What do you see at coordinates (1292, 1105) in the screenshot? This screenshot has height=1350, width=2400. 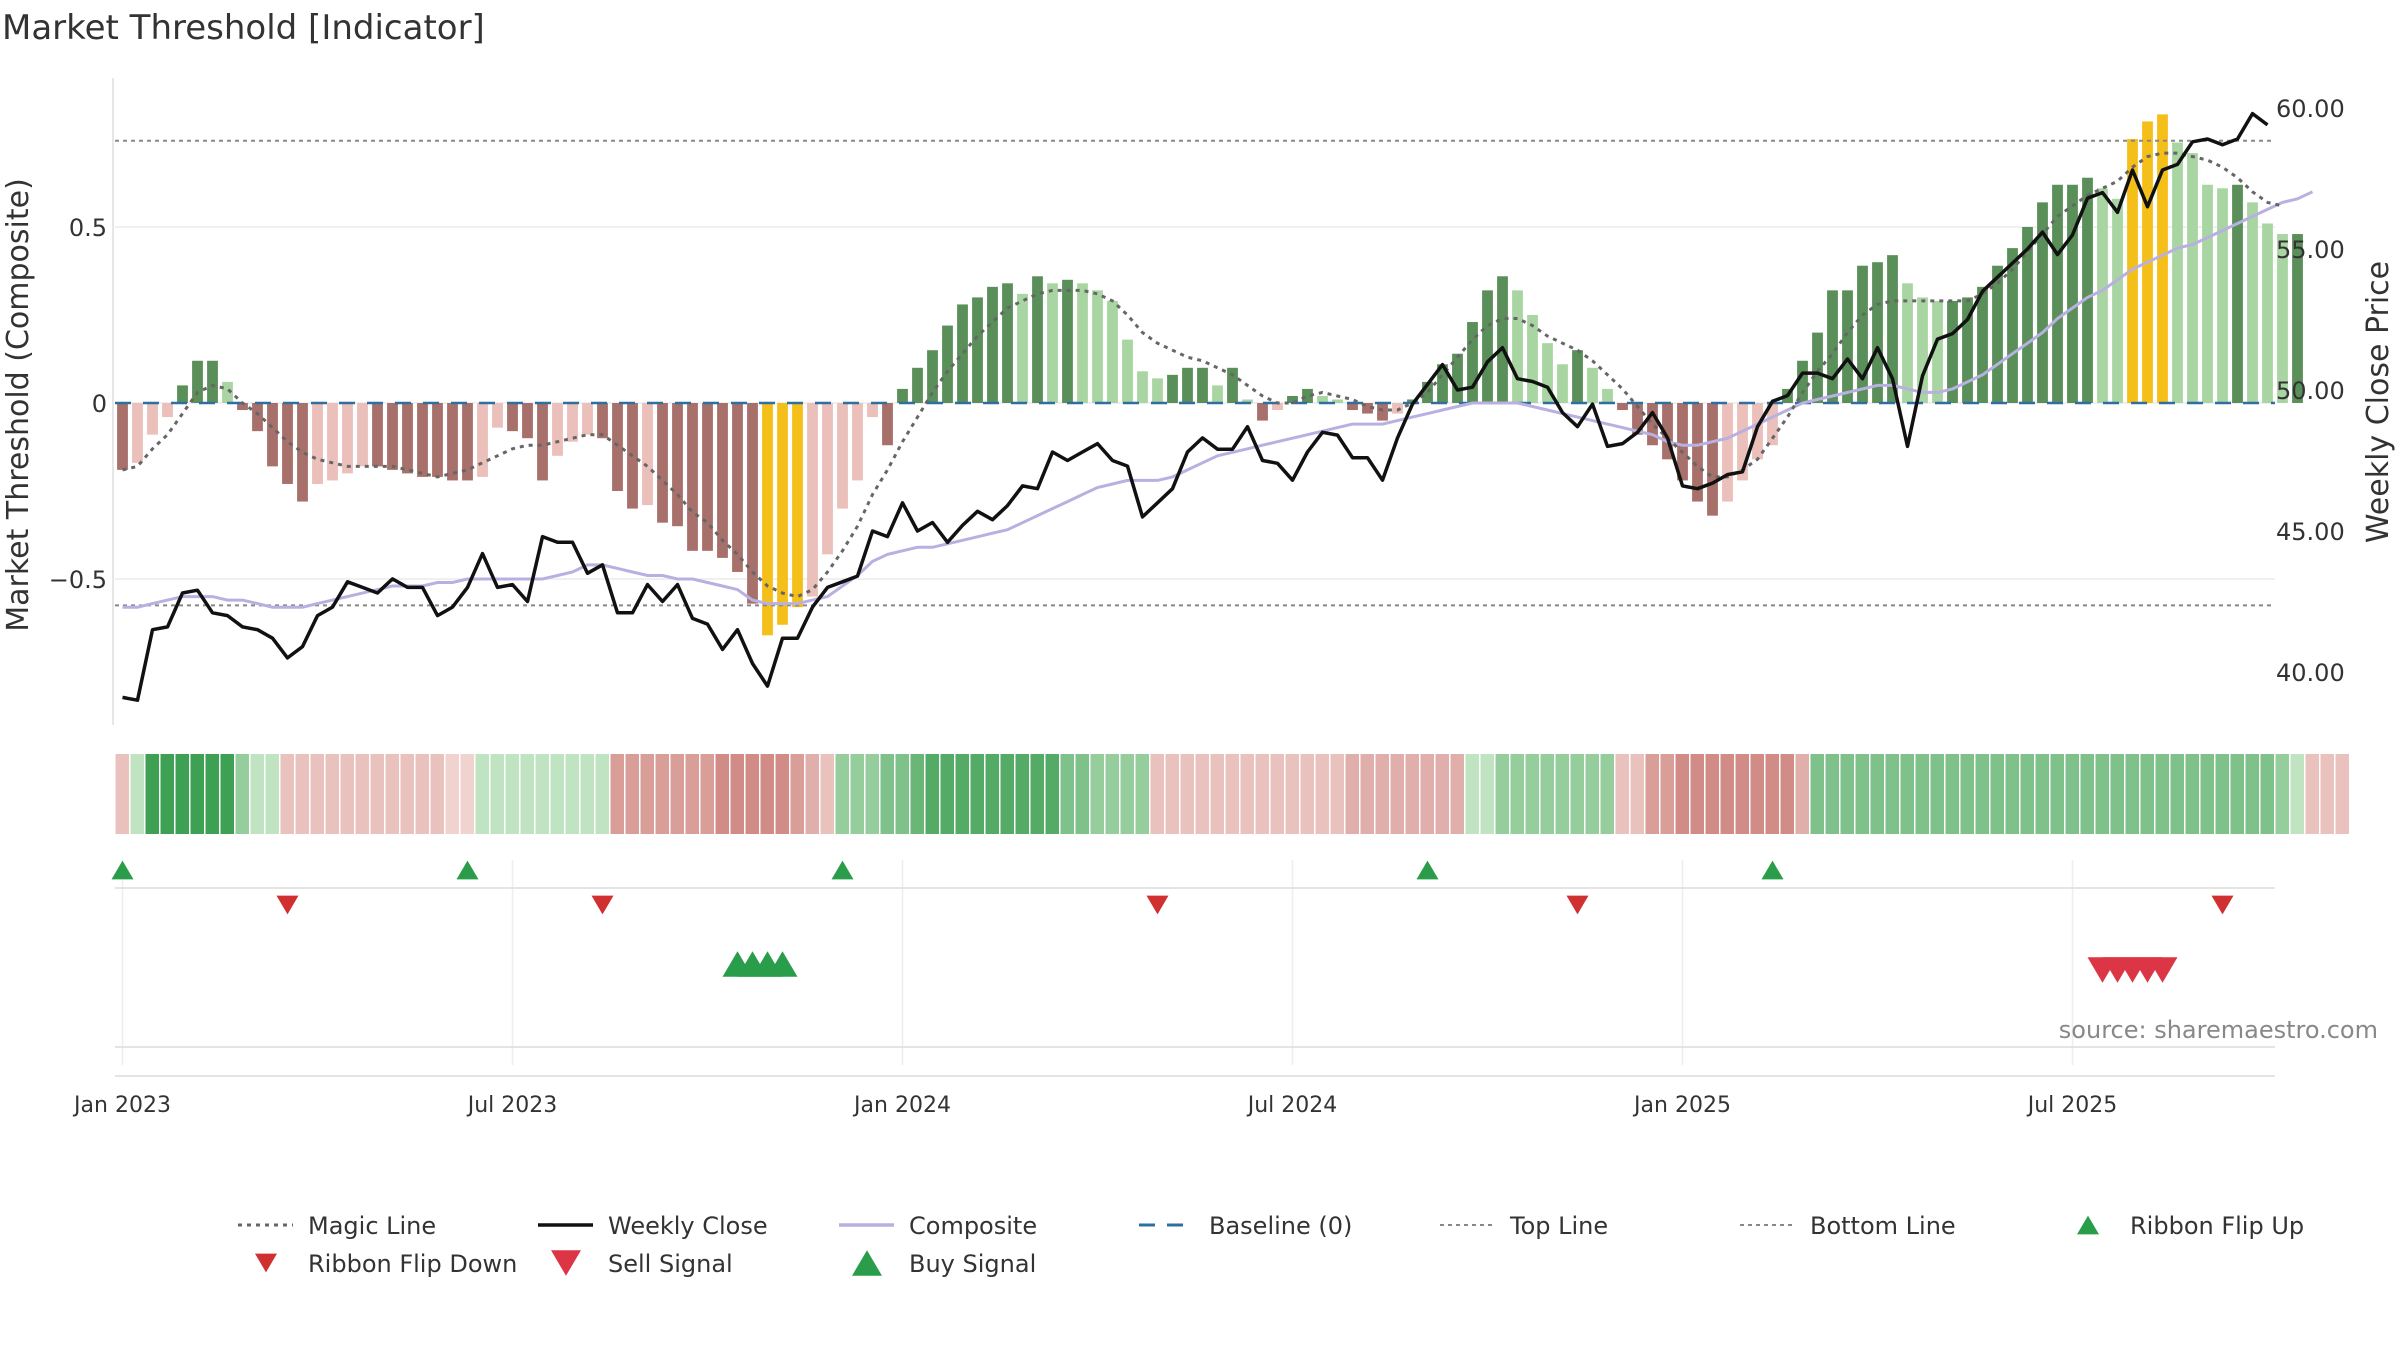 I see `x-tick-label: Jul 2024` at bounding box center [1292, 1105].